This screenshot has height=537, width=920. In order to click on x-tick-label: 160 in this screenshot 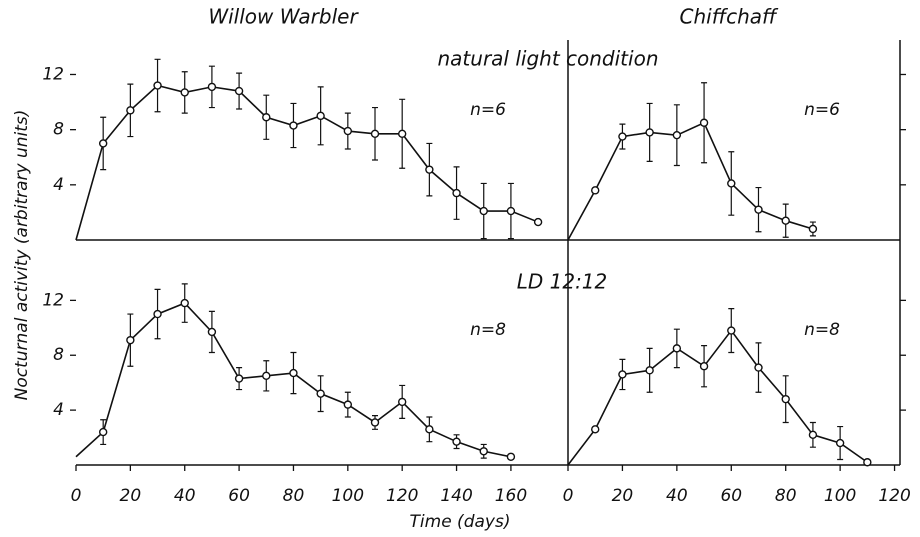, I will do `click(511, 496)`.